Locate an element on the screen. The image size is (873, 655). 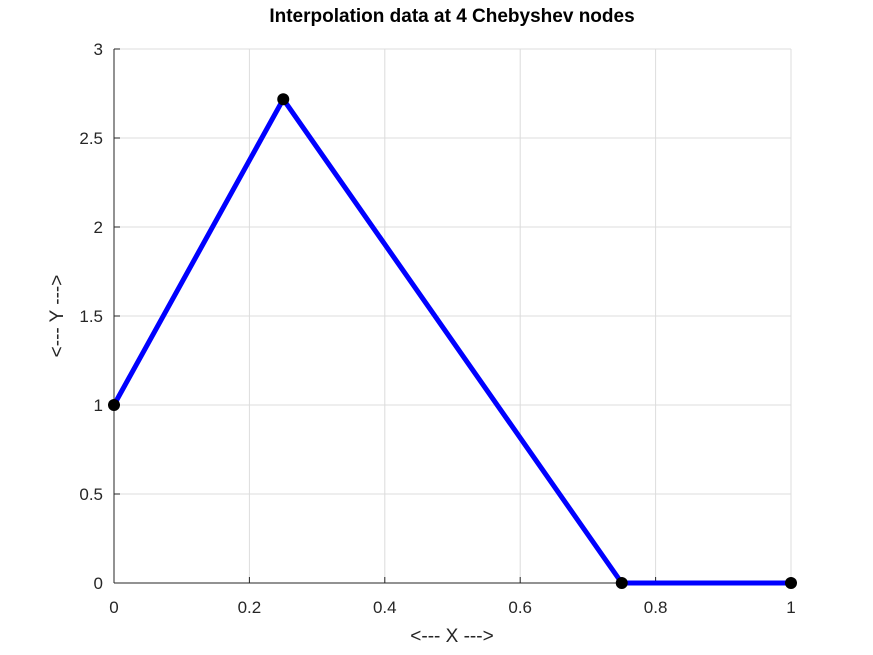
y-tick-label: 0.5 is located at coordinates (91, 494).